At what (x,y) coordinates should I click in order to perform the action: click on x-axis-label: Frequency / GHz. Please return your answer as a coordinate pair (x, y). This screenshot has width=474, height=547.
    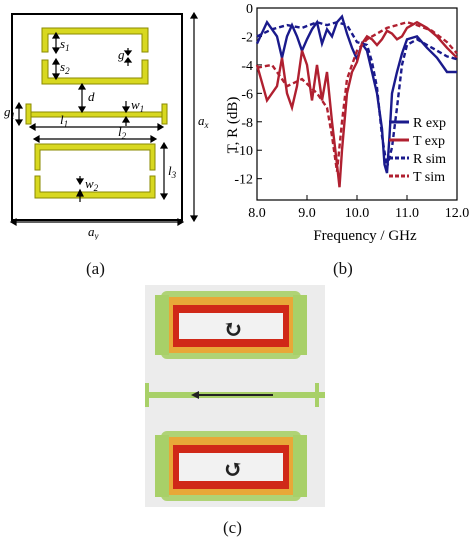
    Looking at the image, I should click on (365, 236).